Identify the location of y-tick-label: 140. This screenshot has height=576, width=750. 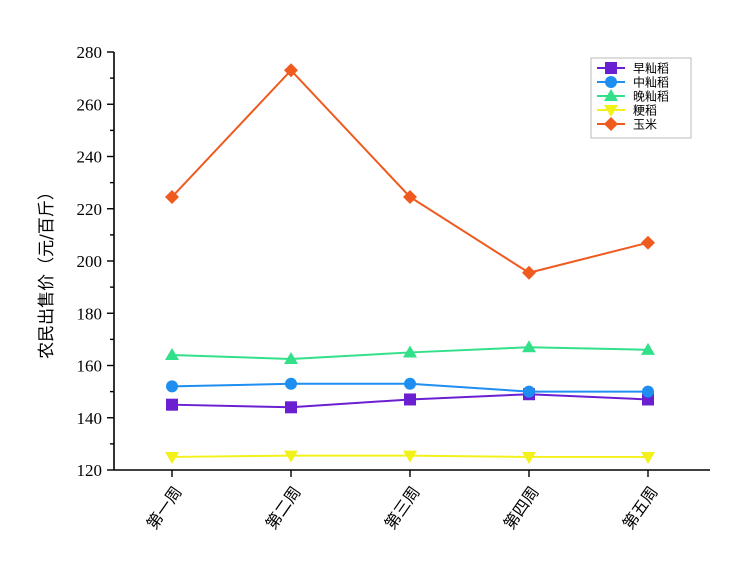
(90, 418).